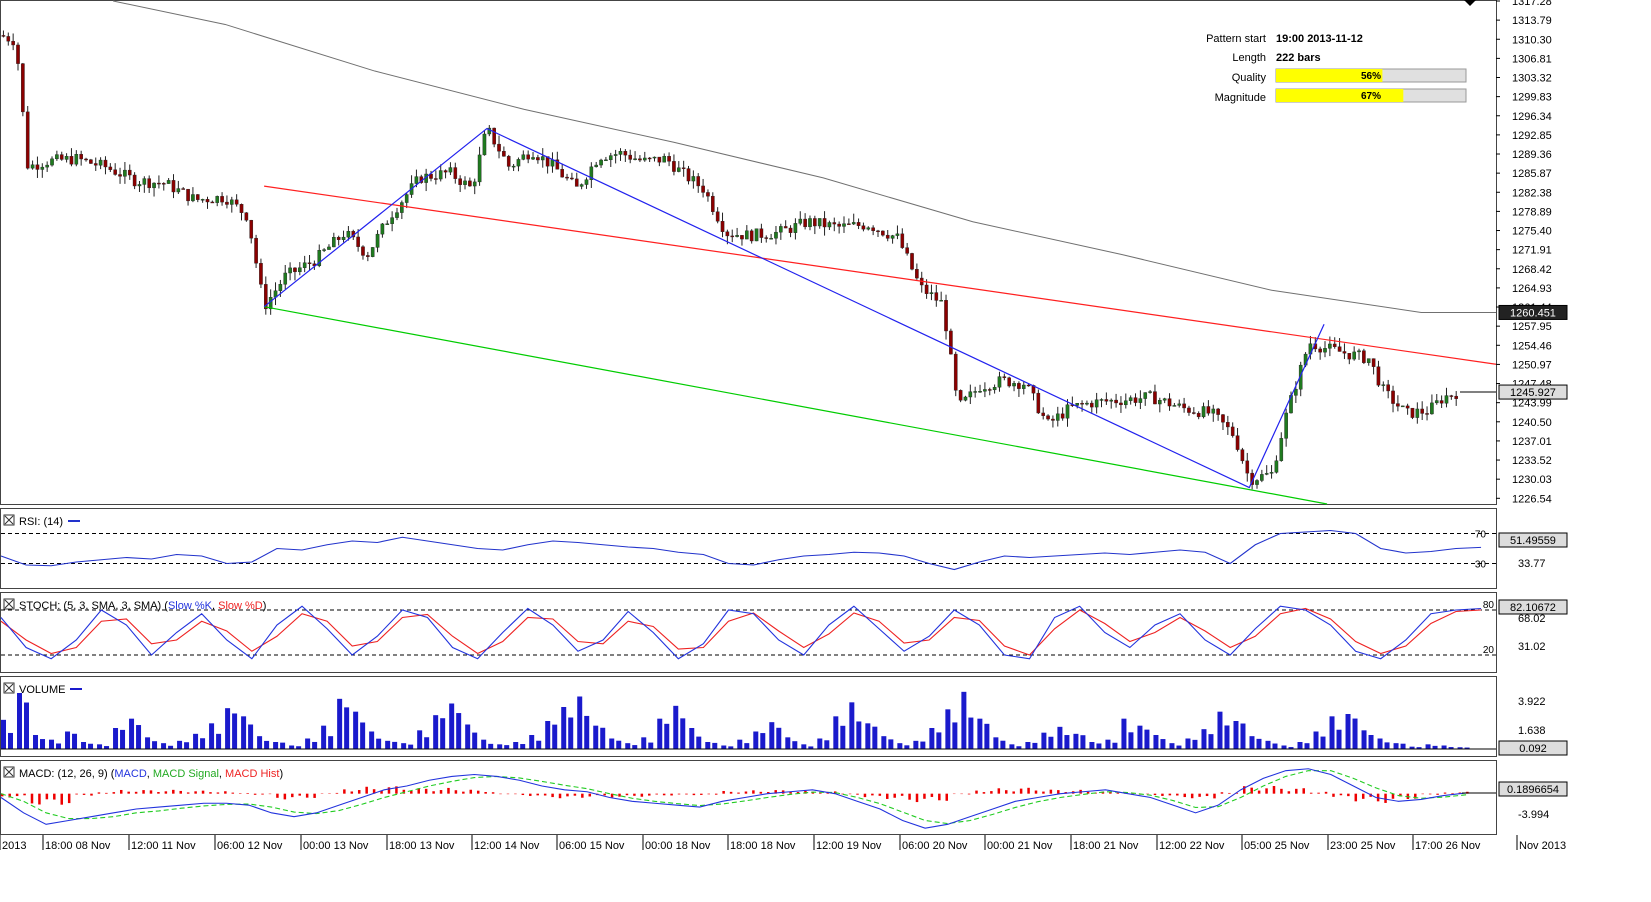  I want to click on price-tick-label: 1299.83, so click(1532, 98).